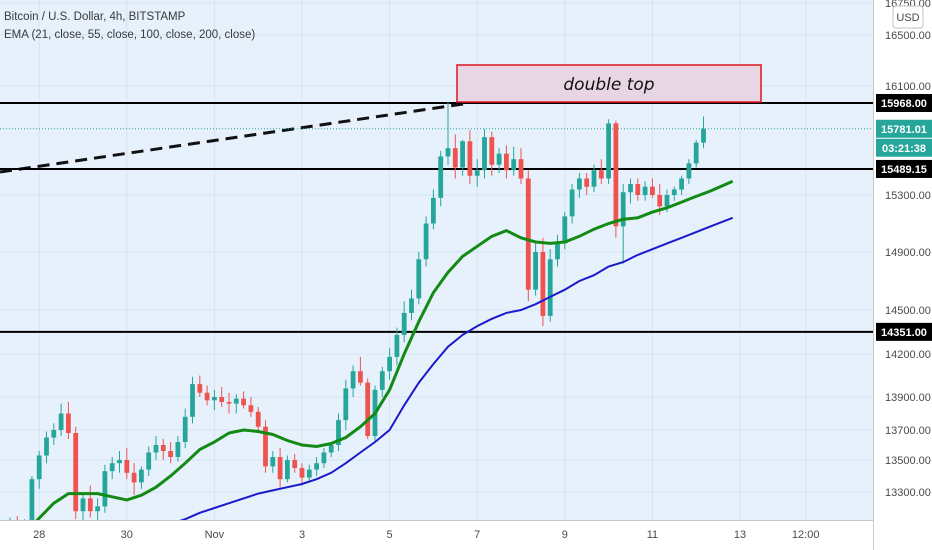 The width and height of the screenshot is (932, 550). Describe the element at coordinates (908, 398) in the screenshot. I see `price-tick-label: 13900.00` at that location.